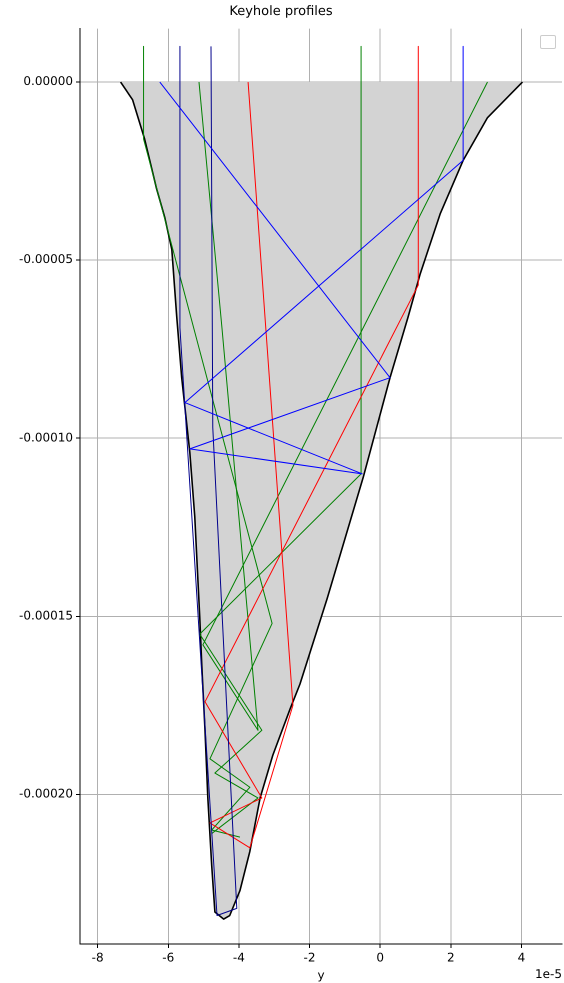  Describe the element at coordinates (321, 975) in the screenshot. I see `x-axis-title: y` at that location.